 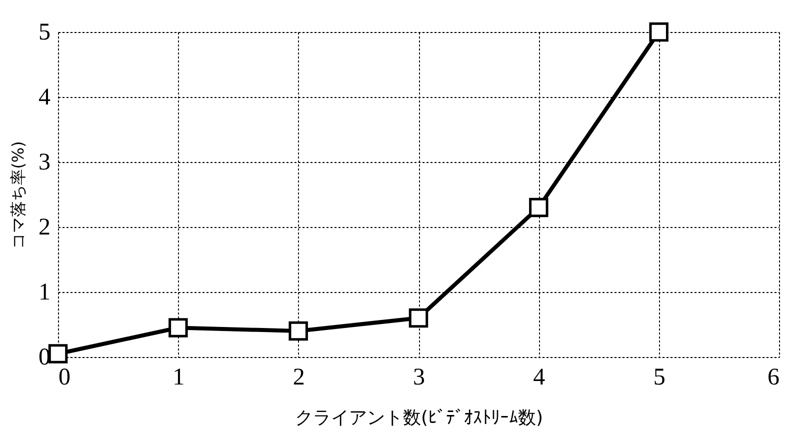 What do you see at coordinates (44, 227) in the screenshot?
I see `y-tick-label: 2` at bounding box center [44, 227].